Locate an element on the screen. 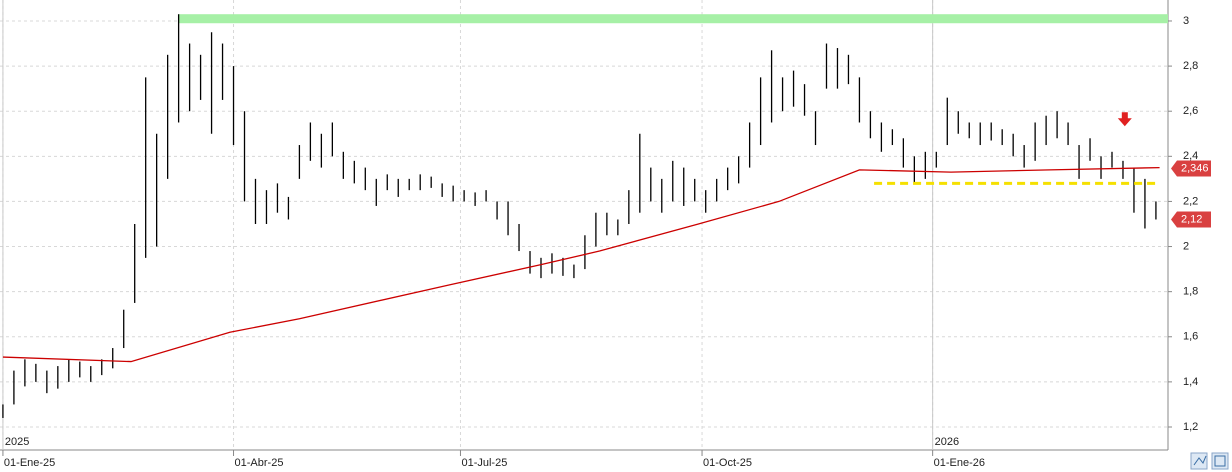  save-icon is located at coordinates (1220, 461).